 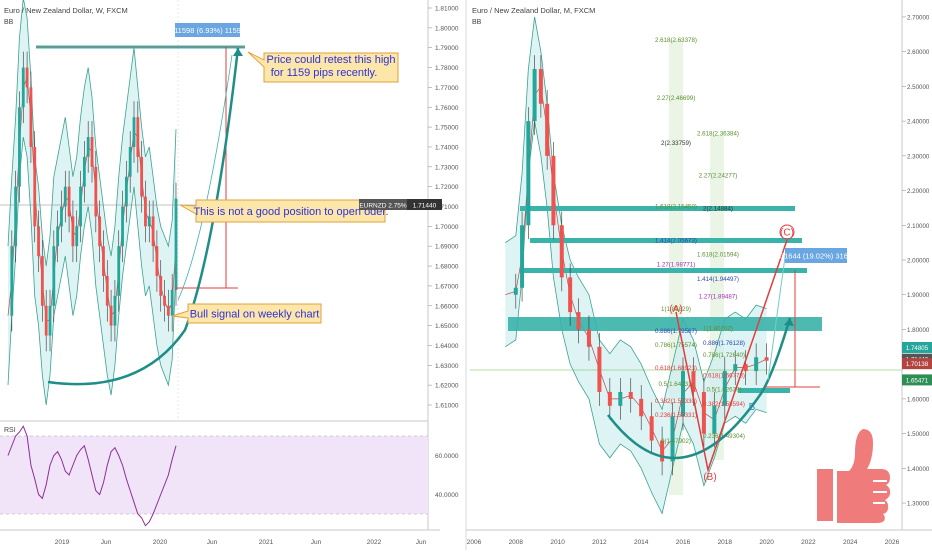 I want to click on right-y-tick-label: 2.70000, so click(x=918, y=17).